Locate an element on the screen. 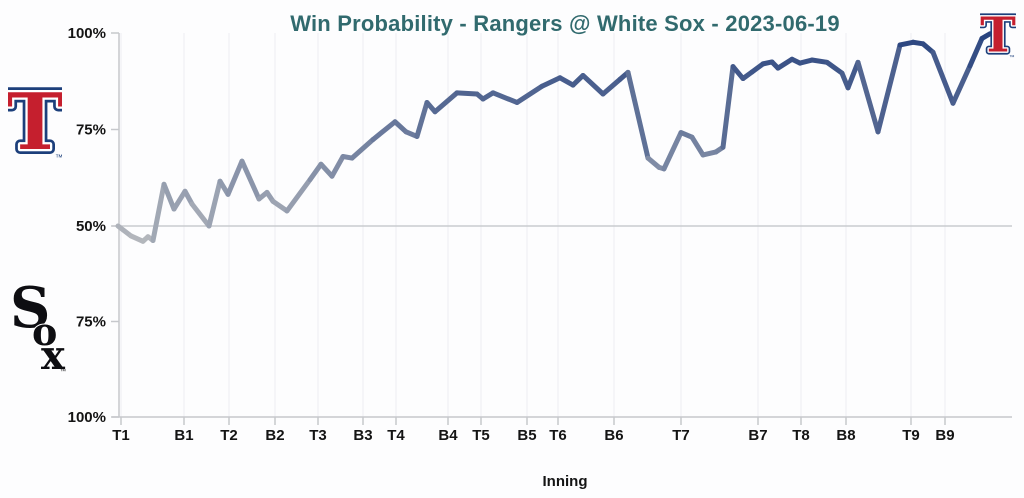 The image size is (1024, 498). whitesox-logo: S o x ™ is located at coordinates (37, 329).